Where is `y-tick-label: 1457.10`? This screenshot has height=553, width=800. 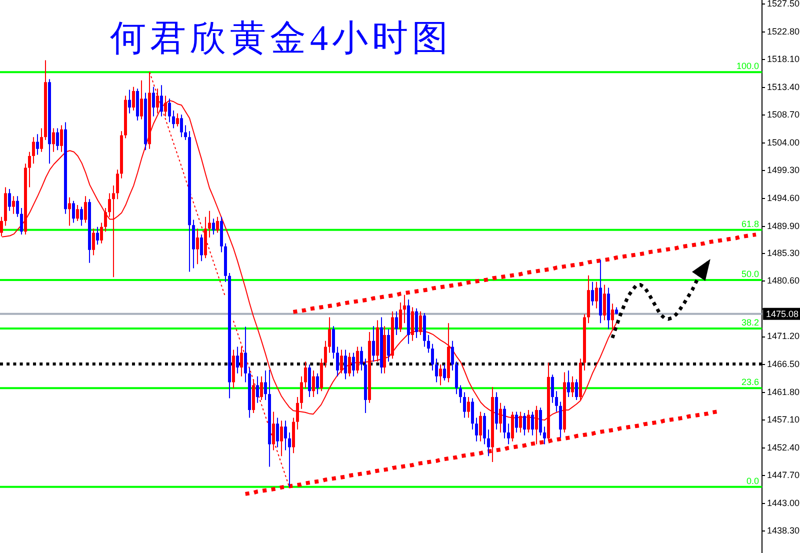
y-tick-label: 1457.10 is located at coordinates (783, 419).